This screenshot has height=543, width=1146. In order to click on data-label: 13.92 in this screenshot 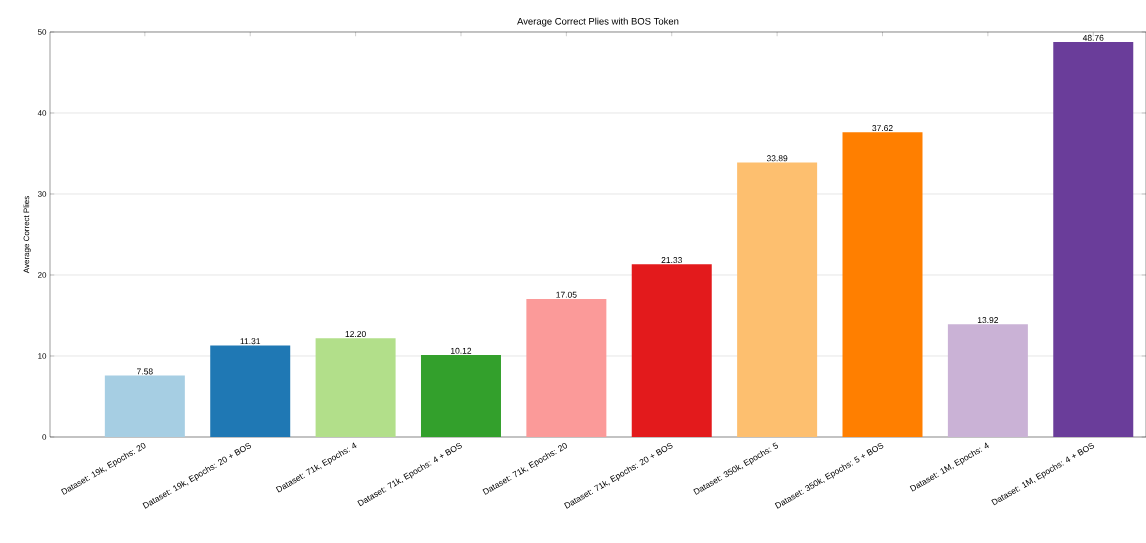, I will do `click(988, 320)`.